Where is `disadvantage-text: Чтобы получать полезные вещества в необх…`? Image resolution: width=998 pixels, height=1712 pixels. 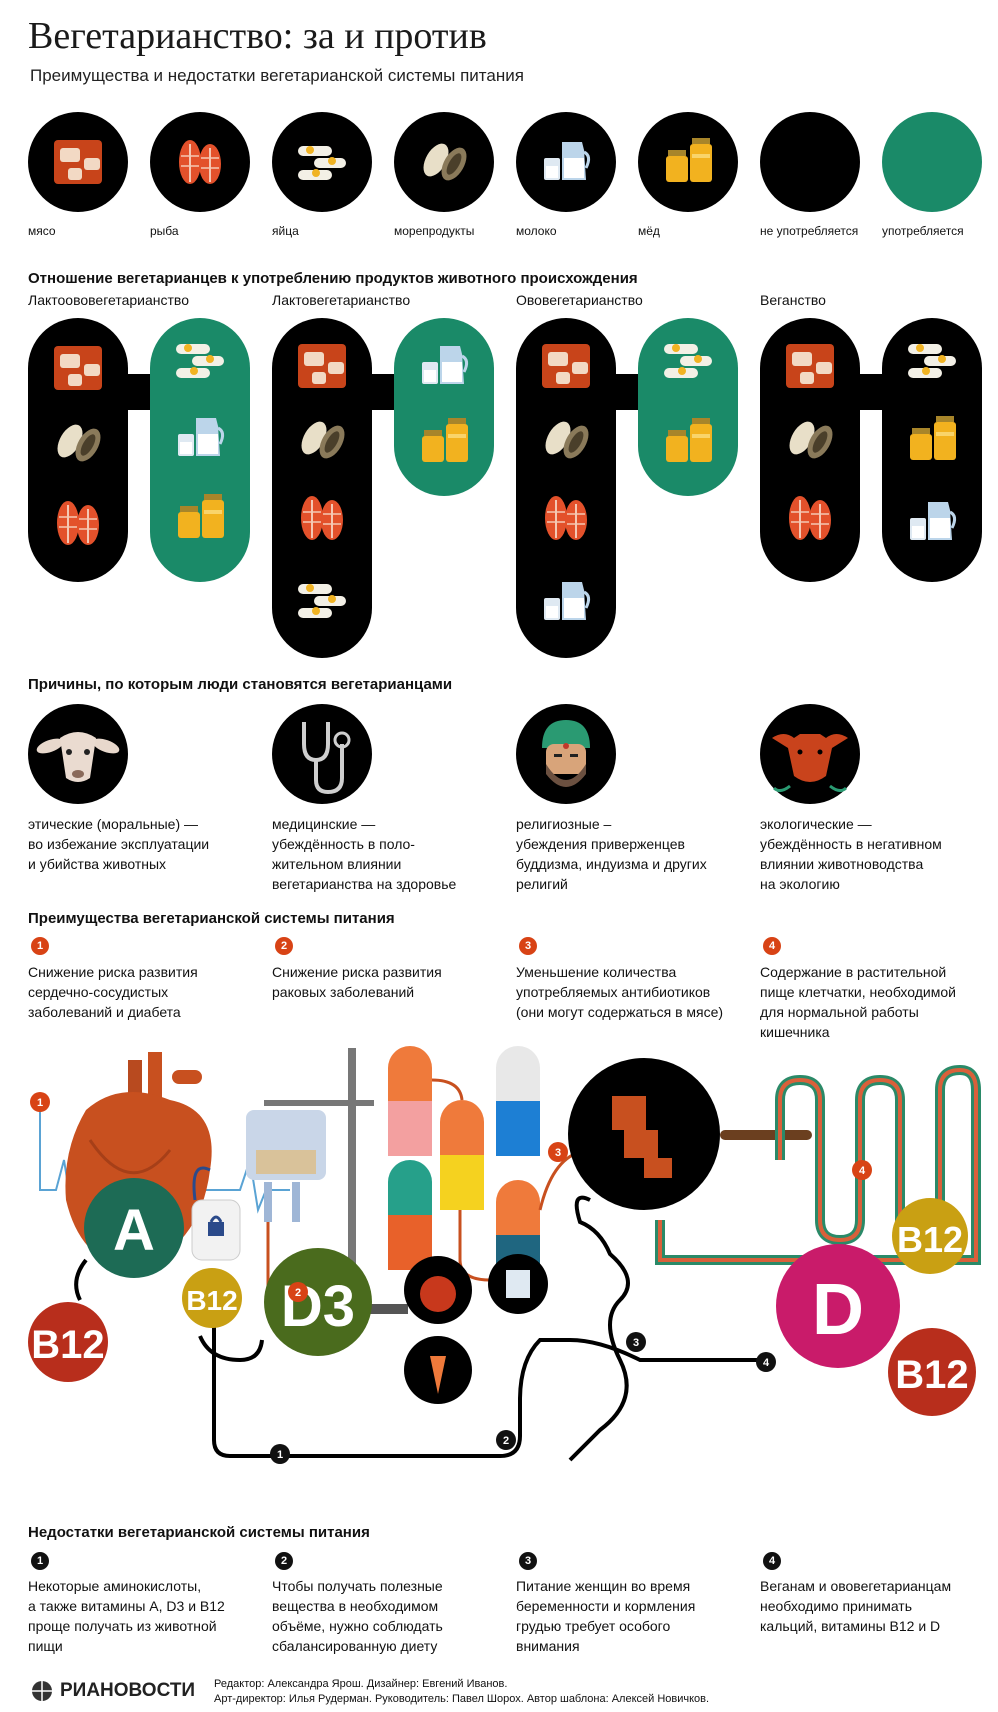
disadvantage-text: Чтобы получать полезные вещества в необх… is located at coordinates (384, 1616).